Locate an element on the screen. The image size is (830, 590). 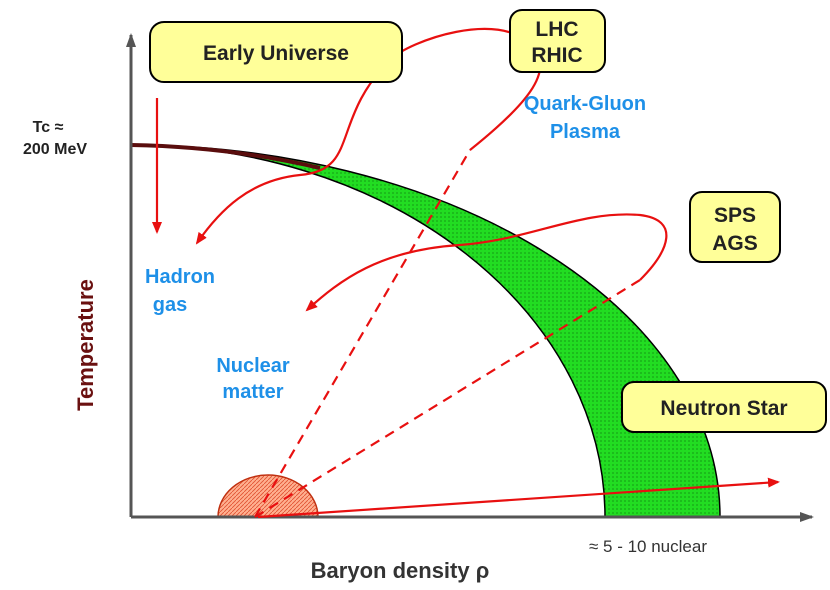
region-label: Nuclear is located at coordinates (253, 366).